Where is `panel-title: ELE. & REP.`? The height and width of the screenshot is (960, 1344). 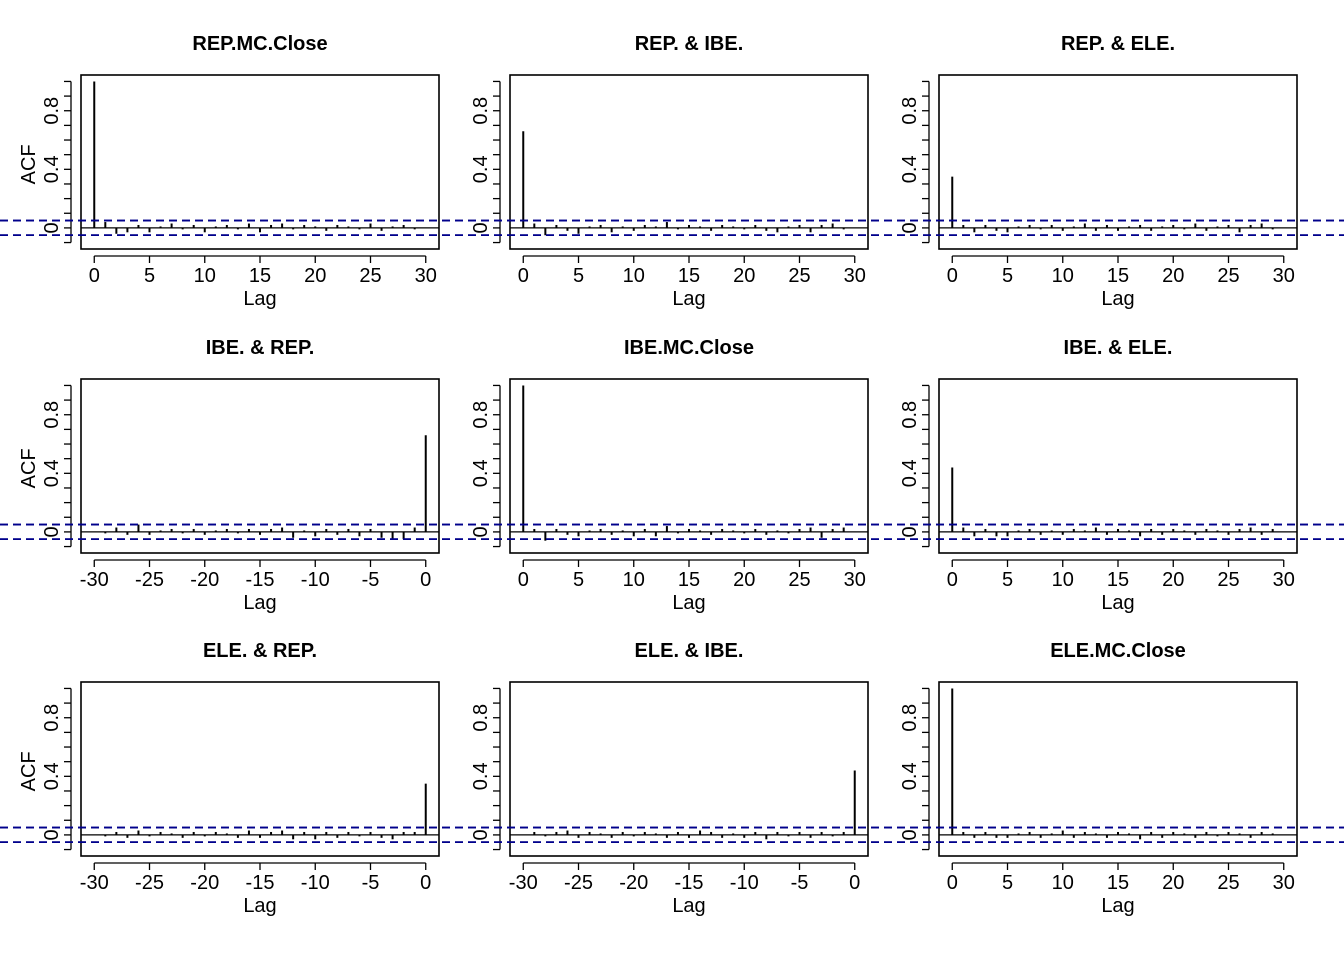
panel-title: ELE. & REP. is located at coordinates (260, 651).